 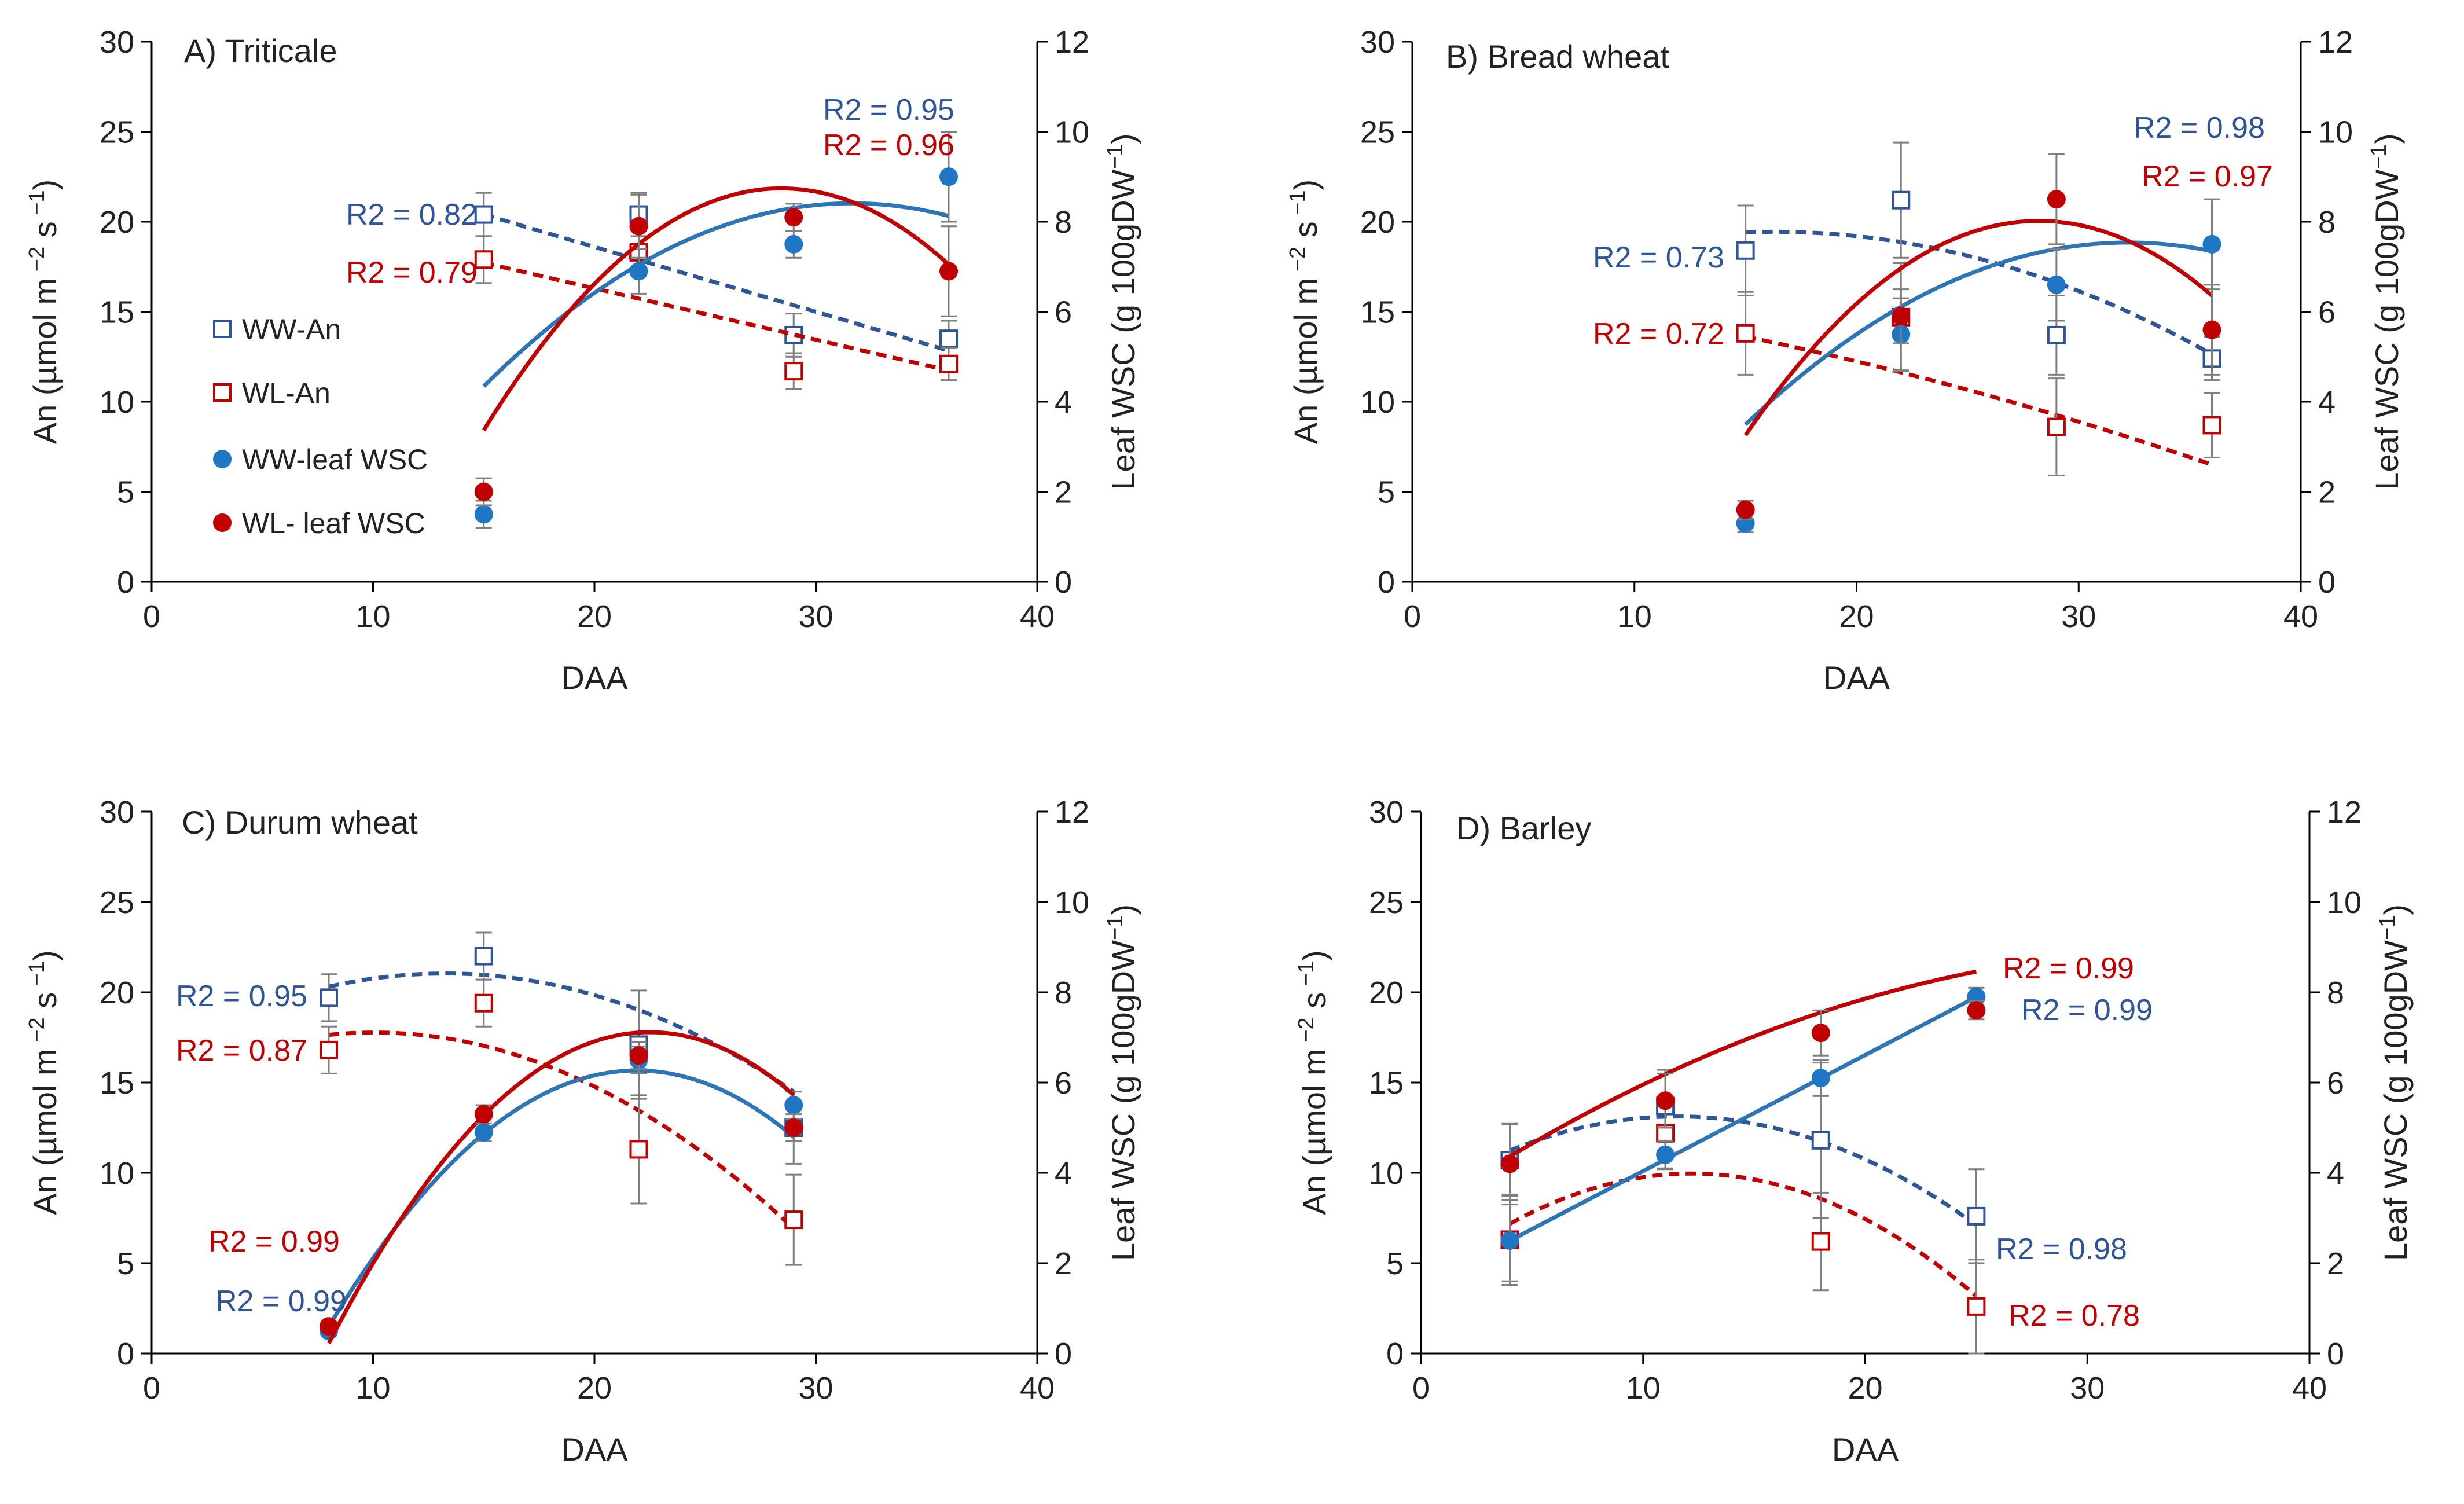 I want to click on r-squared-label: R2 = 0.99, so click(x=2068, y=968).